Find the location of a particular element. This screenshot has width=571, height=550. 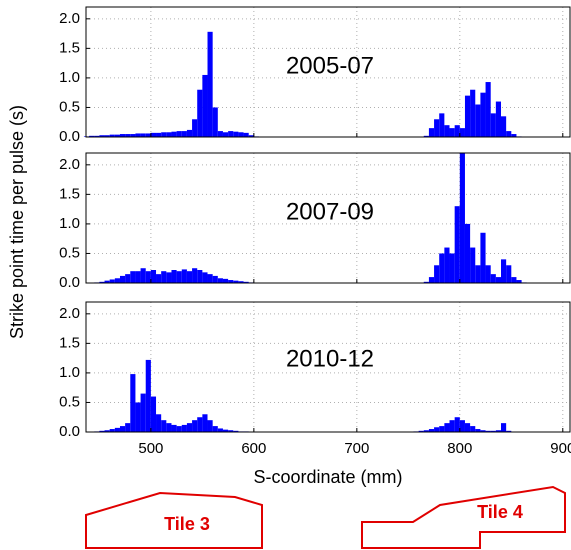

x-tick-label: 900 is located at coordinates (560, 448).